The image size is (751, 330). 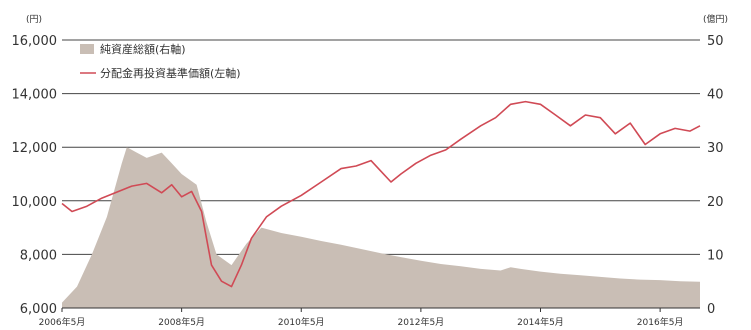 What do you see at coordinates (660, 322) in the screenshot?
I see `x-tick-label: 2016年5月` at bounding box center [660, 322].